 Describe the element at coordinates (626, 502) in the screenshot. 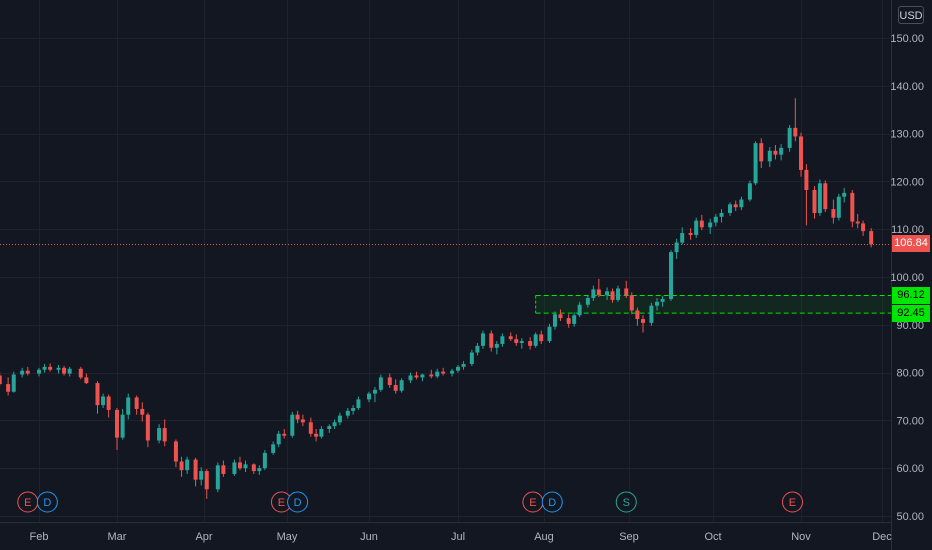

I see `event-marker-split: S` at that location.